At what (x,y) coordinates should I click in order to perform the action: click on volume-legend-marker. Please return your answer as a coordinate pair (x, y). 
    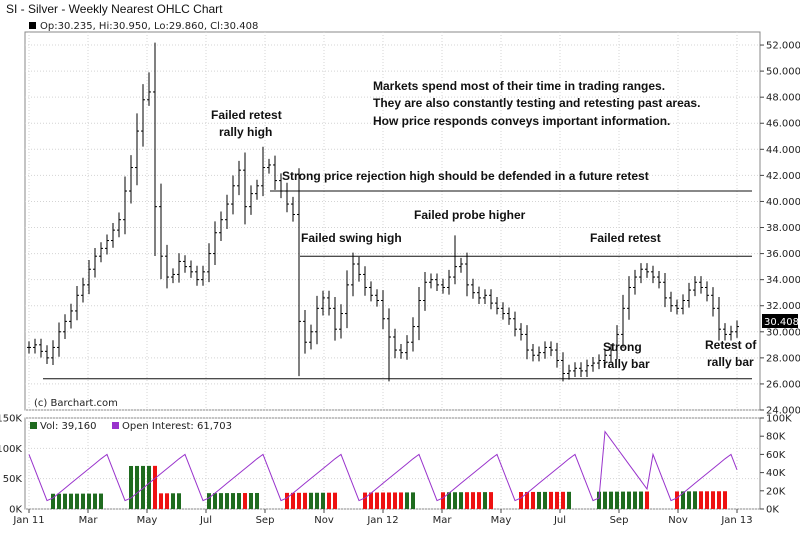
    Looking at the image, I should click on (33, 425).